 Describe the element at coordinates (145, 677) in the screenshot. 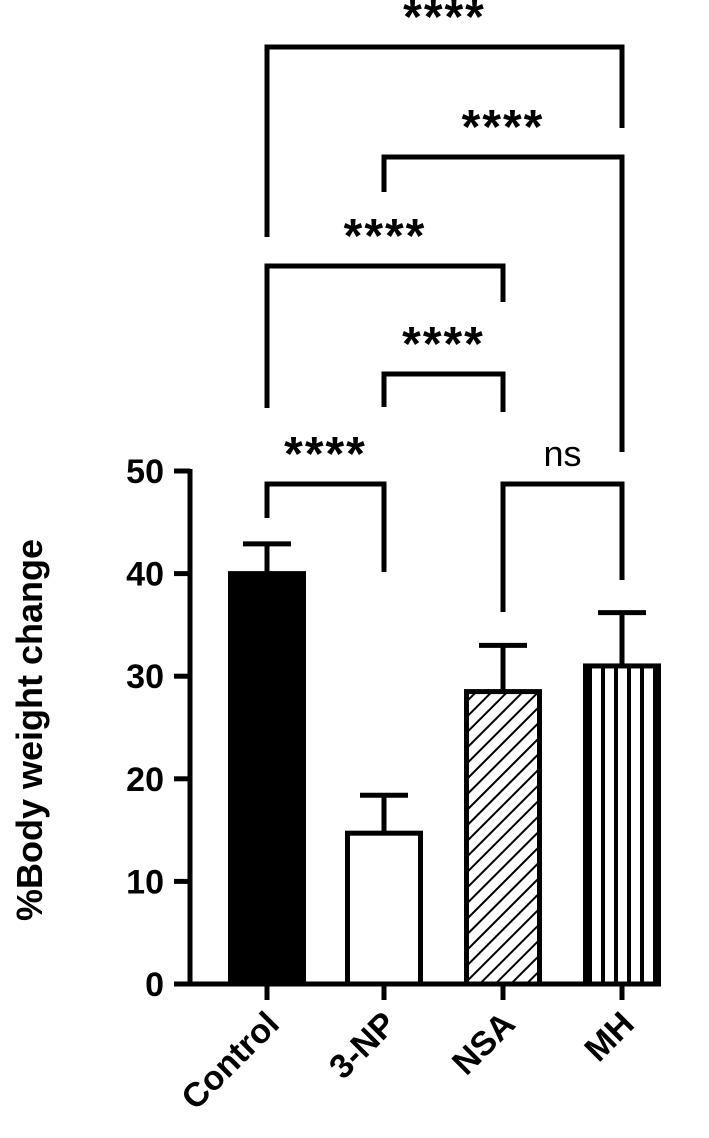

I see `y-tick-label: 30` at that location.